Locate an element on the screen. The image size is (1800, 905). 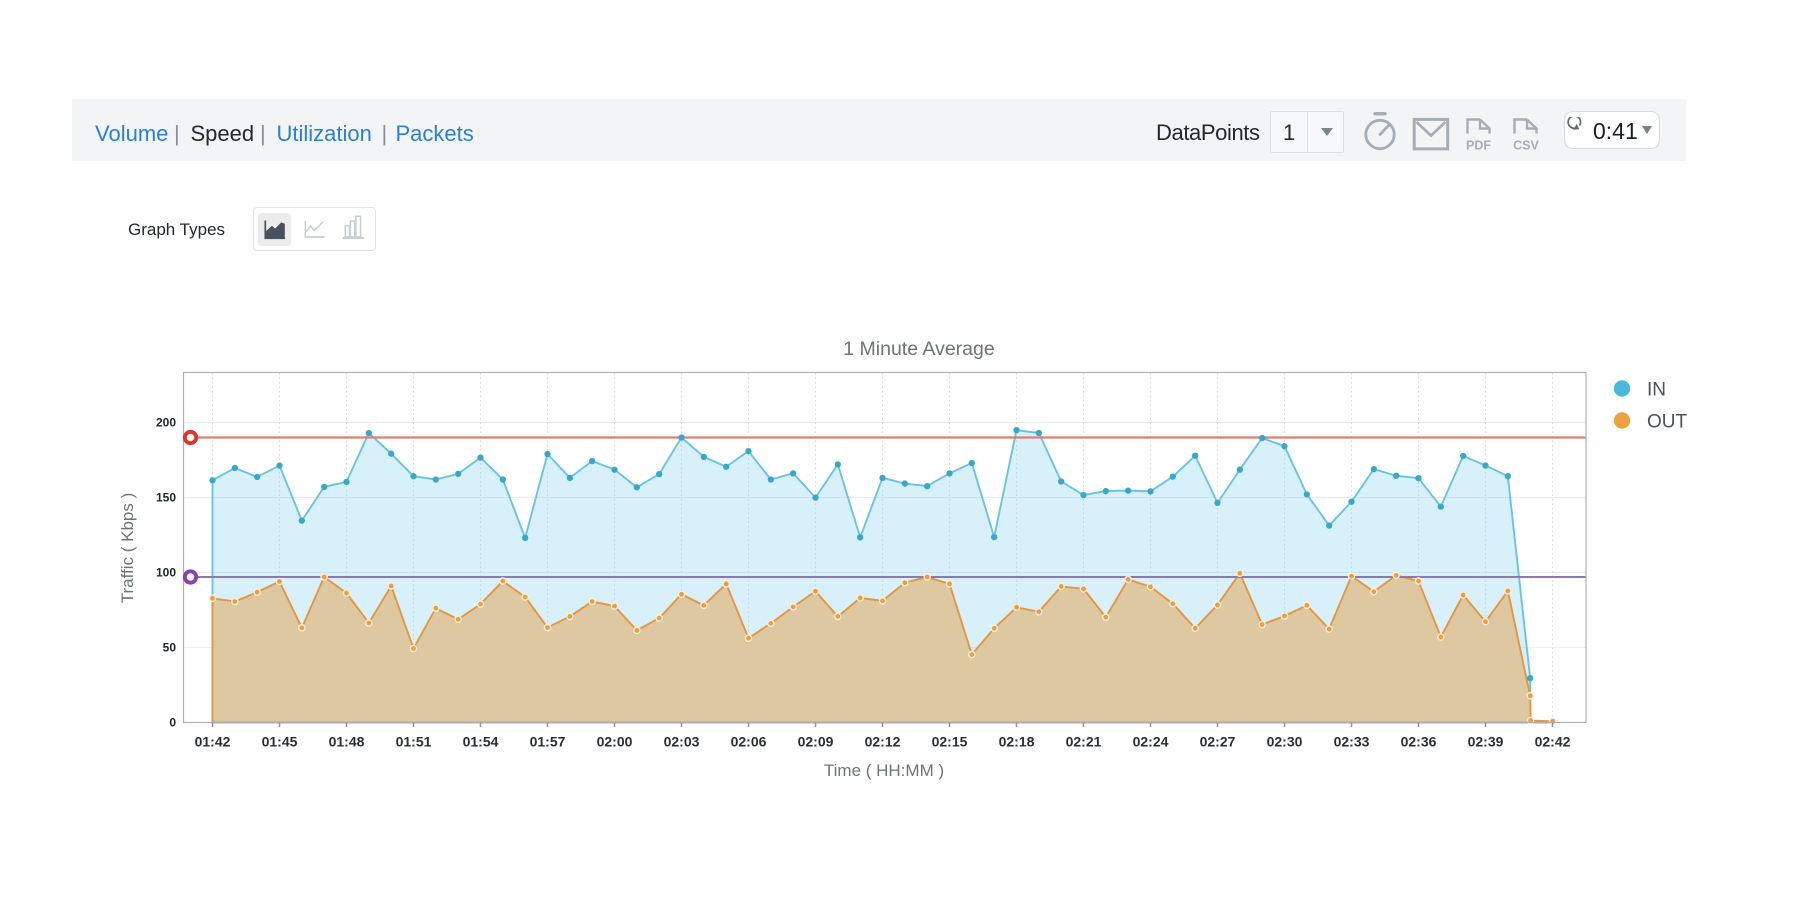
svg-text: 02:15 is located at coordinates (950, 742).